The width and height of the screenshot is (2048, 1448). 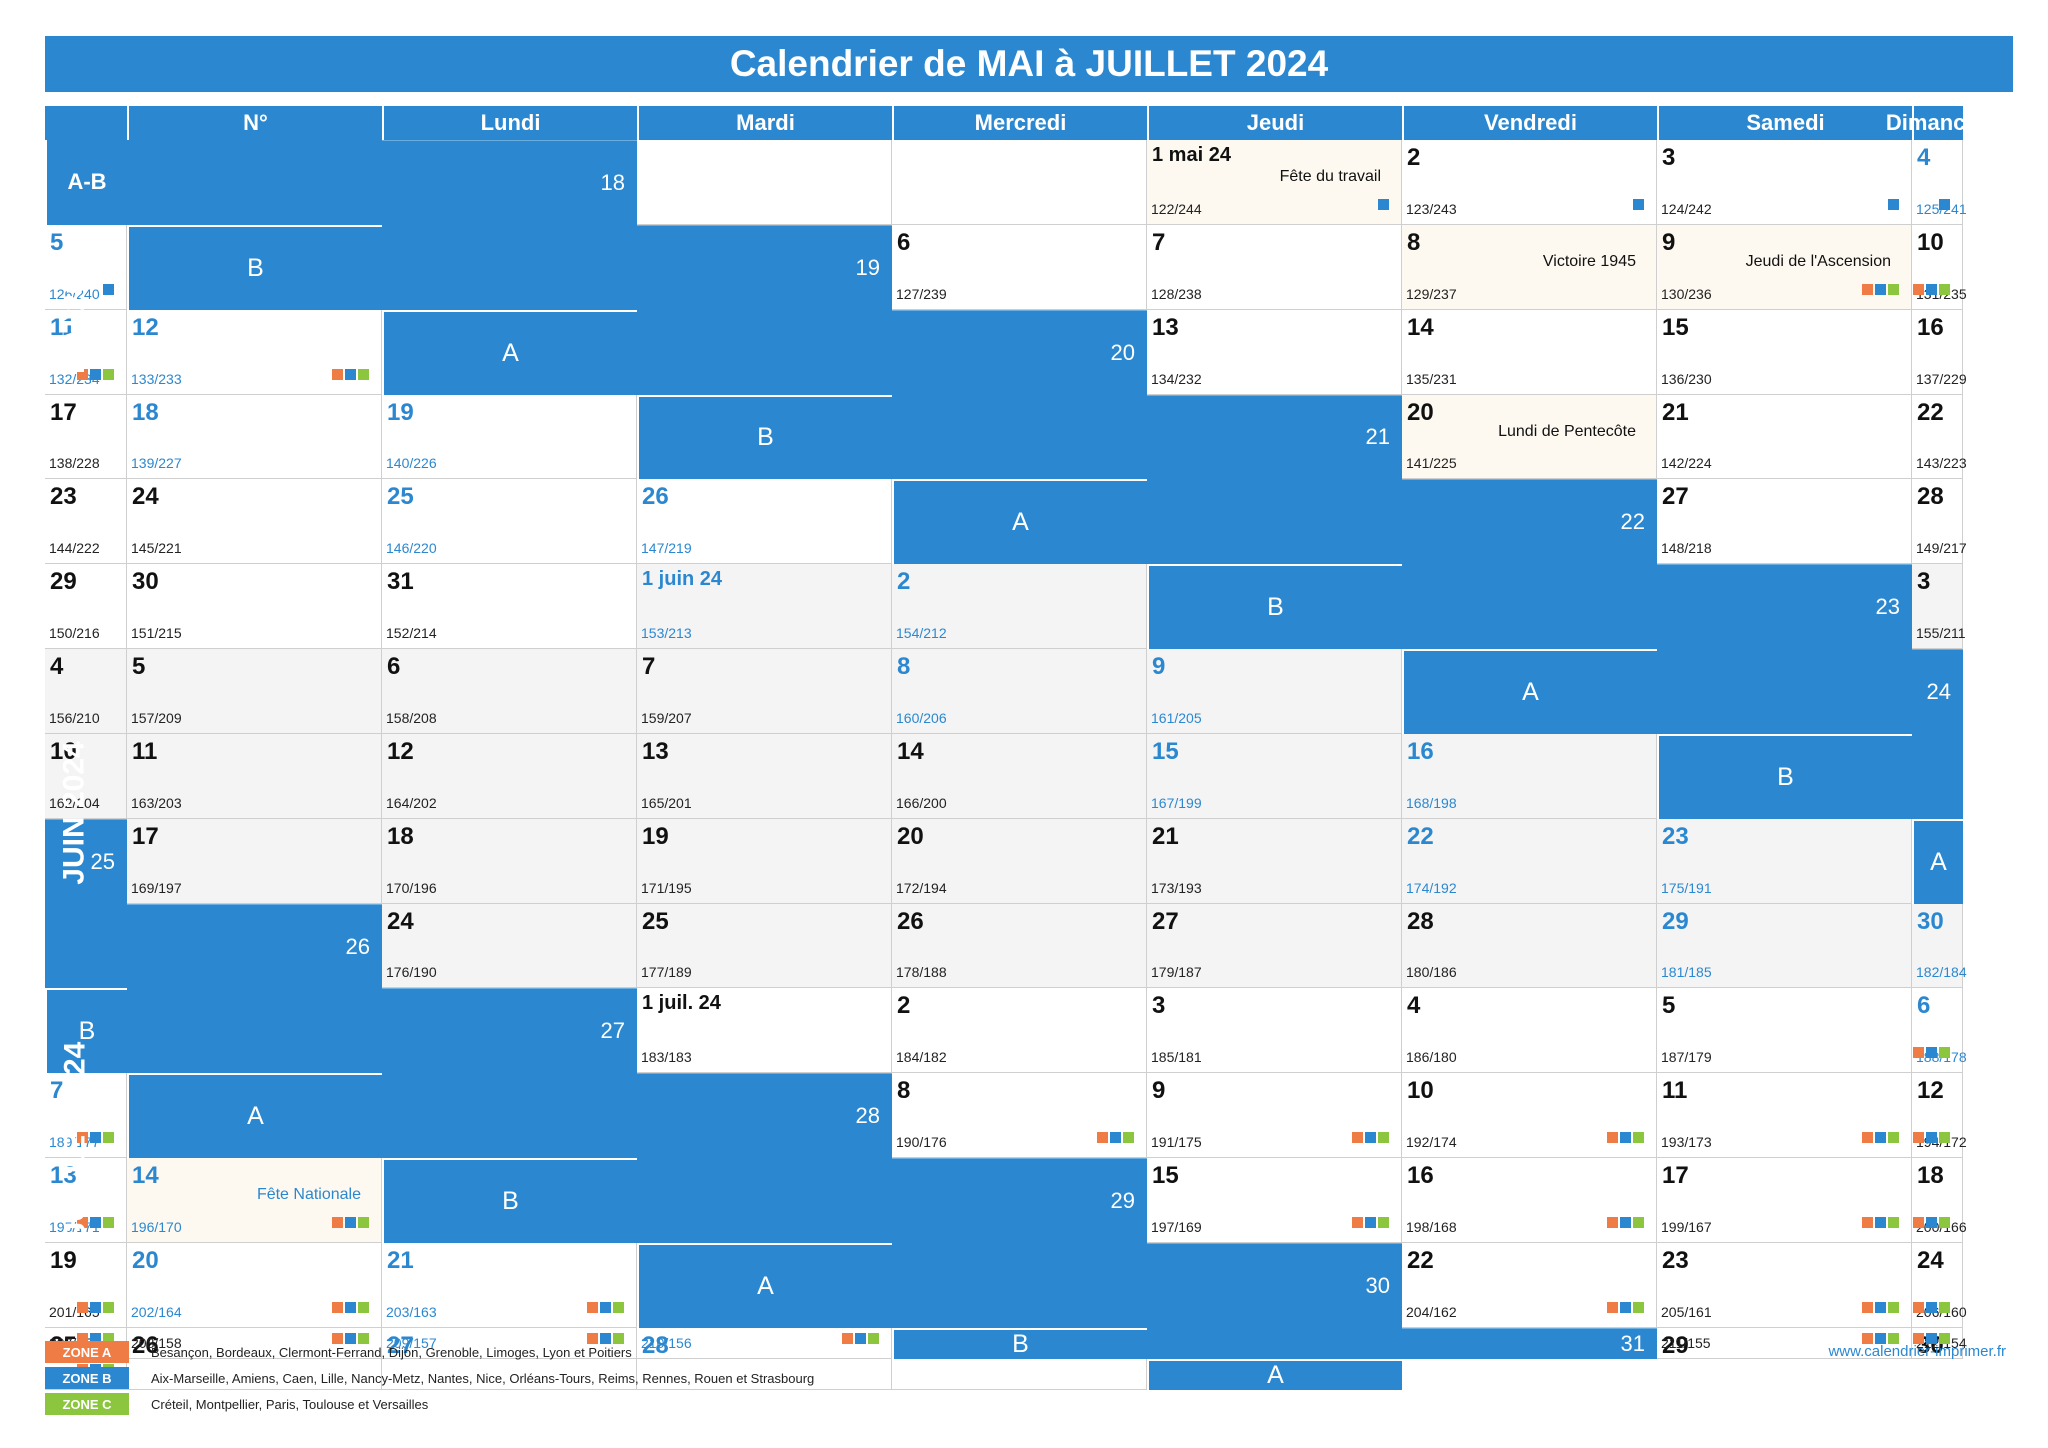 I want to click on day-cell: 15 197/169, so click(x=1274, y=1200).